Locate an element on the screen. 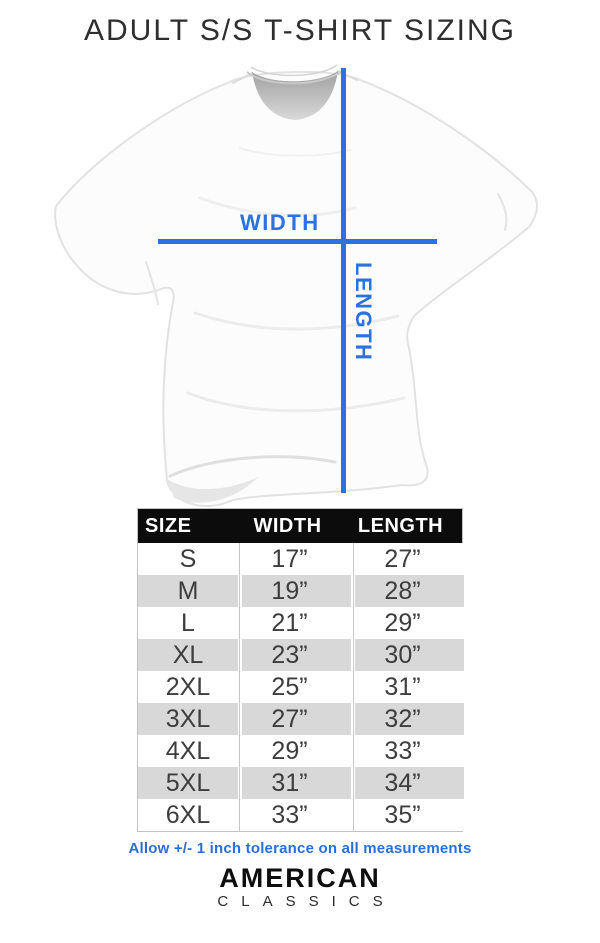  size-cell: 4XL is located at coordinates (188, 751).